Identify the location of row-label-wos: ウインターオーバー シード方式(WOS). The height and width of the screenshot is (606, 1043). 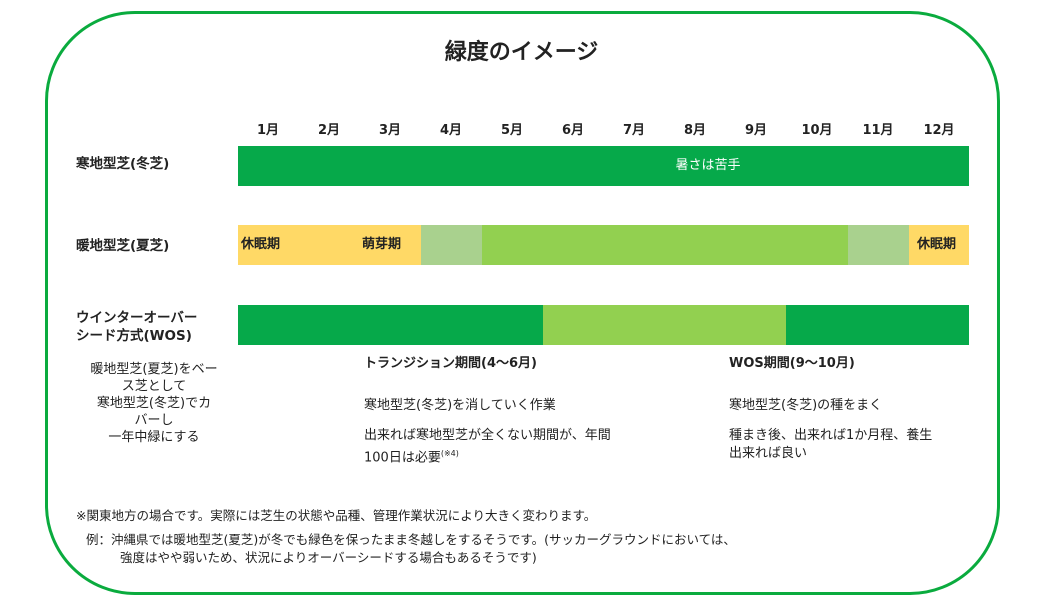
(136, 327).